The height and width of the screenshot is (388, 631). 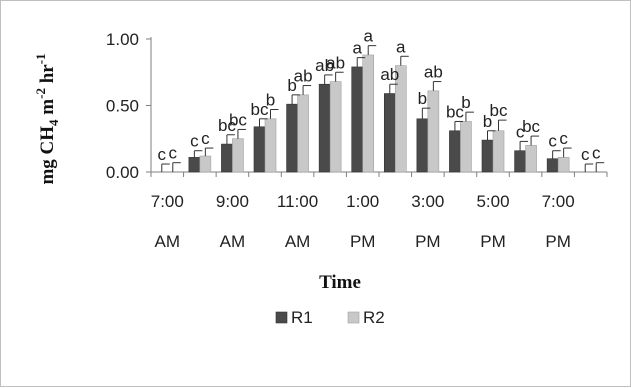 What do you see at coordinates (53, 122) in the screenshot?
I see `y-axis-title-sub: 4` at bounding box center [53, 122].